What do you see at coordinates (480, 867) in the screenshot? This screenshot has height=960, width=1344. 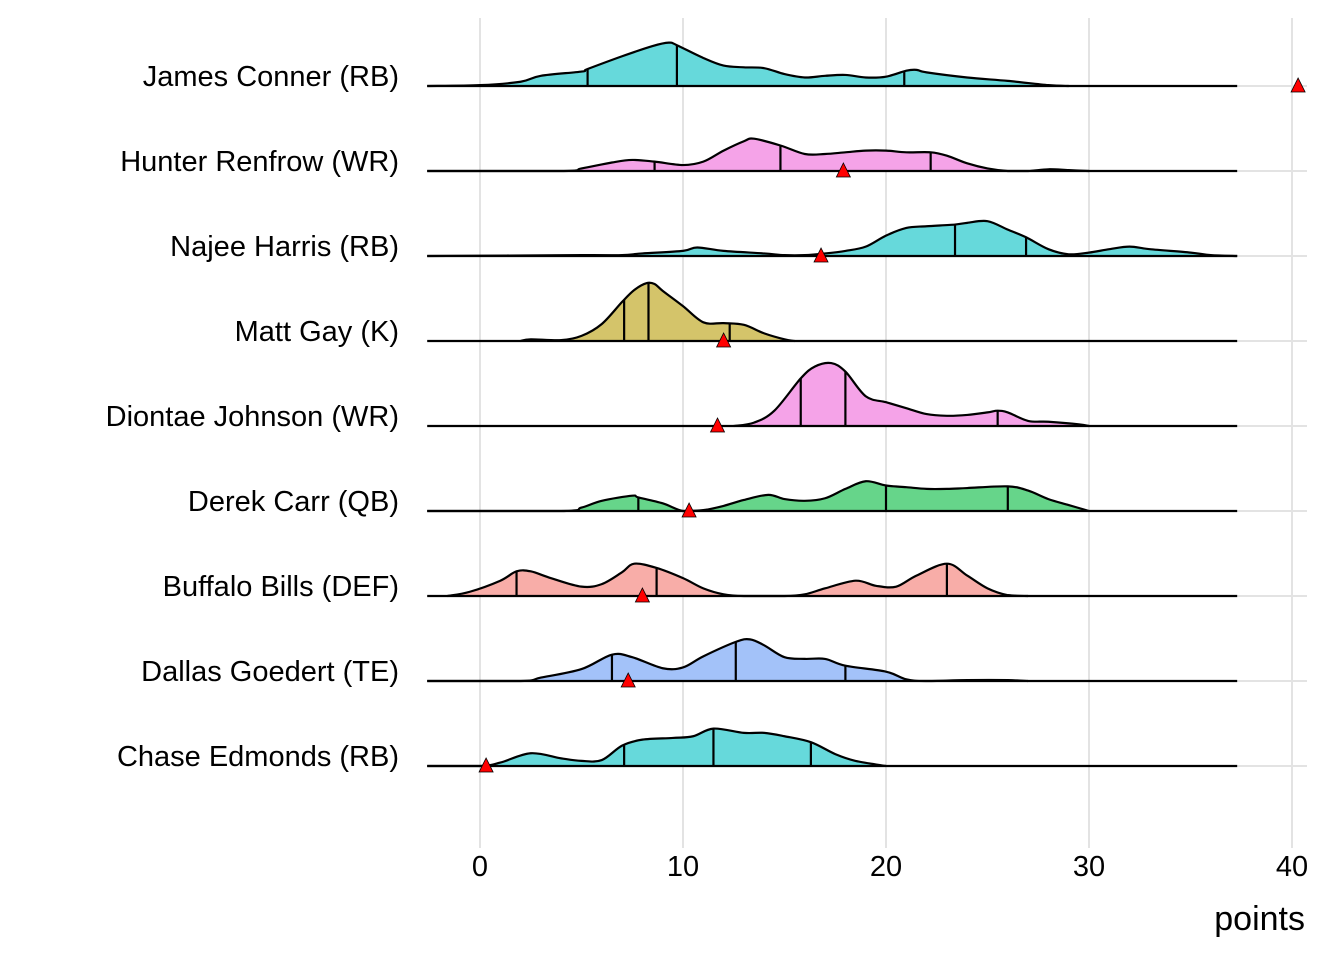 I see `x-tick-label: 0` at bounding box center [480, 867].